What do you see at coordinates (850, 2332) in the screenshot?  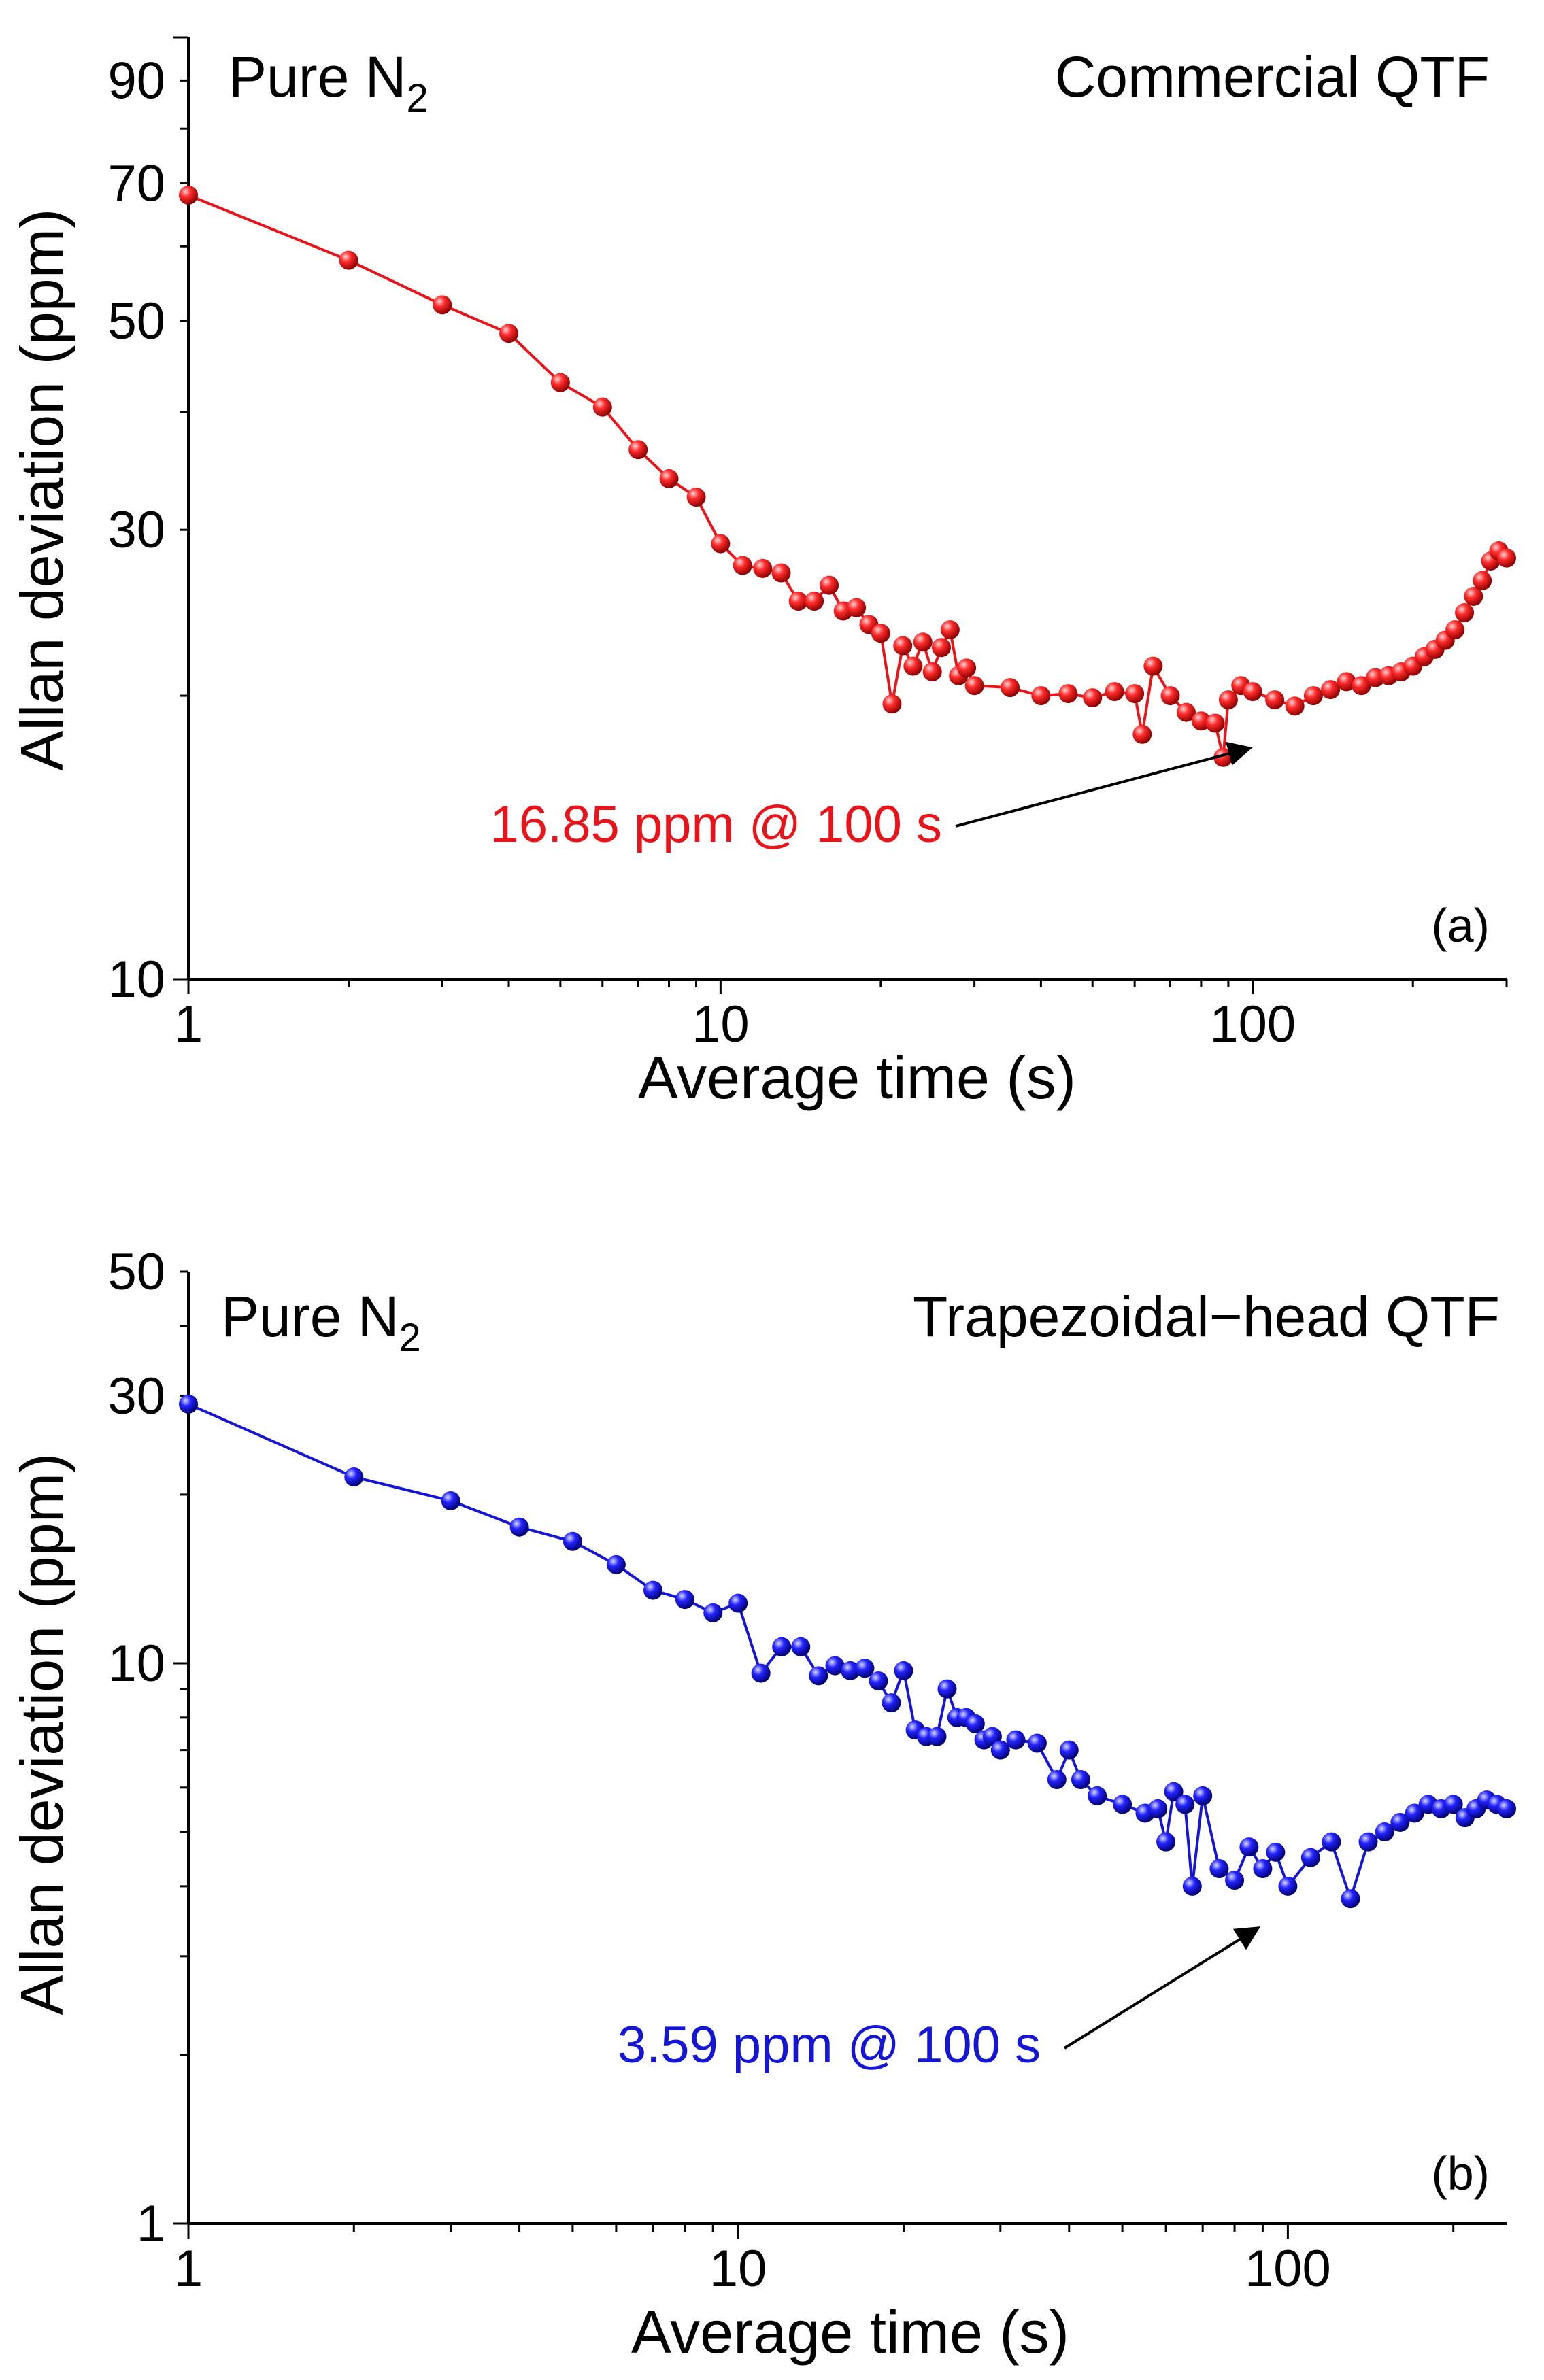 I see `panel-b-x-axis-title: Average time (s)` at bounding box center [850, 2332].